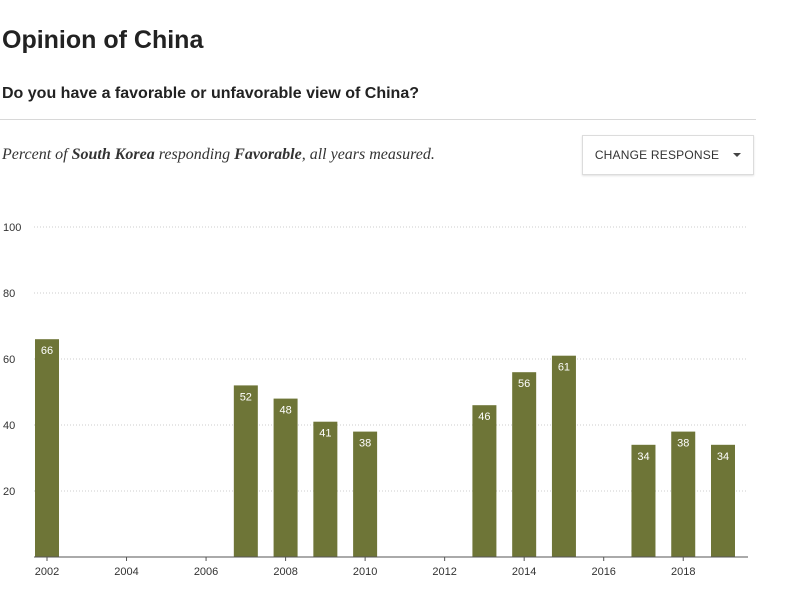 The width and height of the screenshot is (786, 595). Describe the element at coordinates (365, 444) in the screenshot. I see `bar-value-label-2010: 38` at that location.